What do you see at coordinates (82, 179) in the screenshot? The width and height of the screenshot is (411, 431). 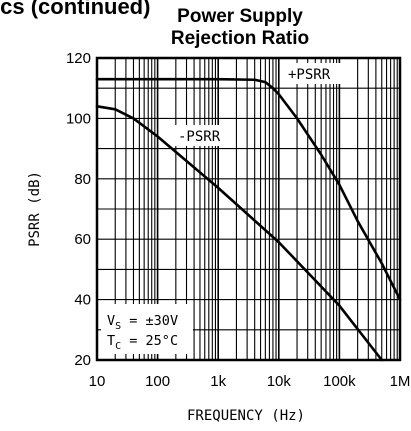 I see `y-tick-label: 80` at bounding box center [82, 179].